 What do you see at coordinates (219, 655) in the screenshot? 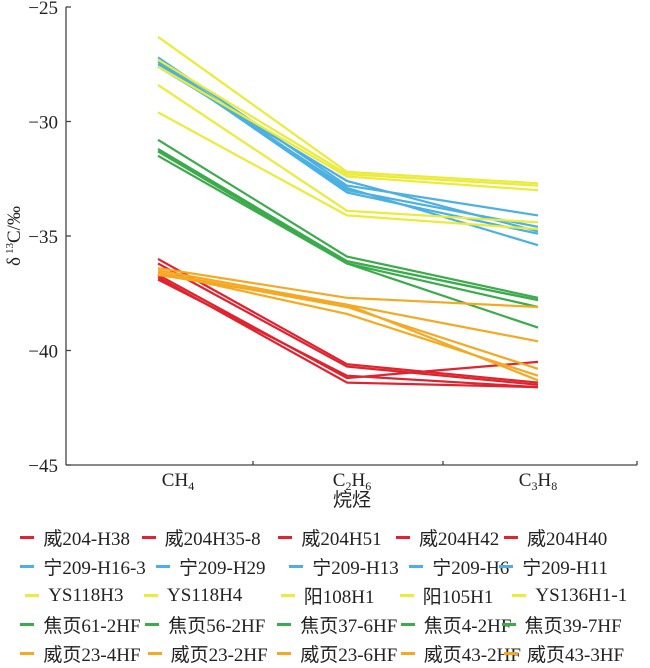
I see `legend-label: 威页23-2HF` at bounding box center [219, 655].